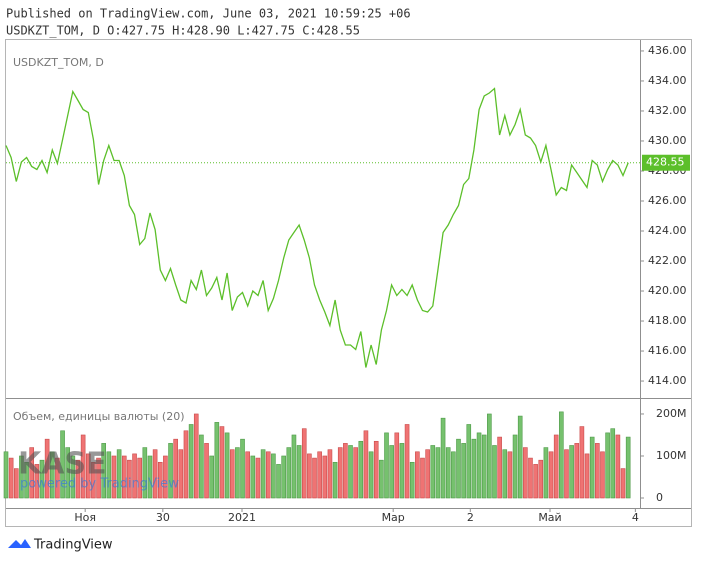 This screenshot has width=702, height=566. I want to click on y-tick-label: 422.00, so click(667, 260).